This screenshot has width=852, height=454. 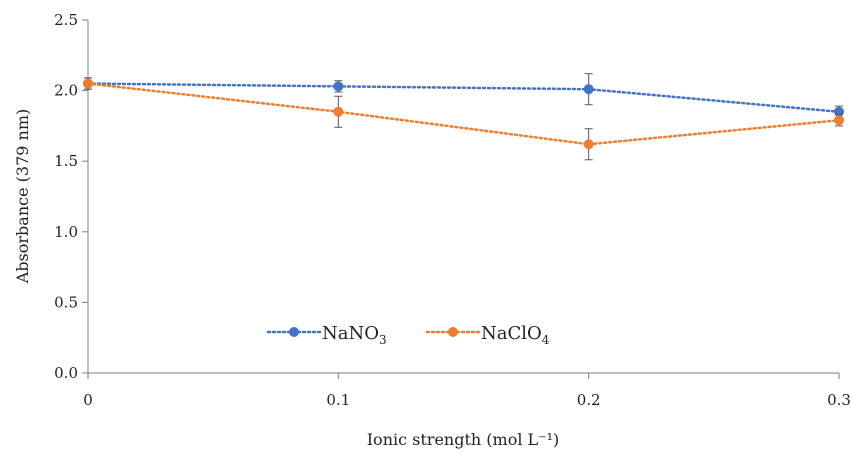 I want to click on legend-label: NaClO4, so click(x=515, y=335).